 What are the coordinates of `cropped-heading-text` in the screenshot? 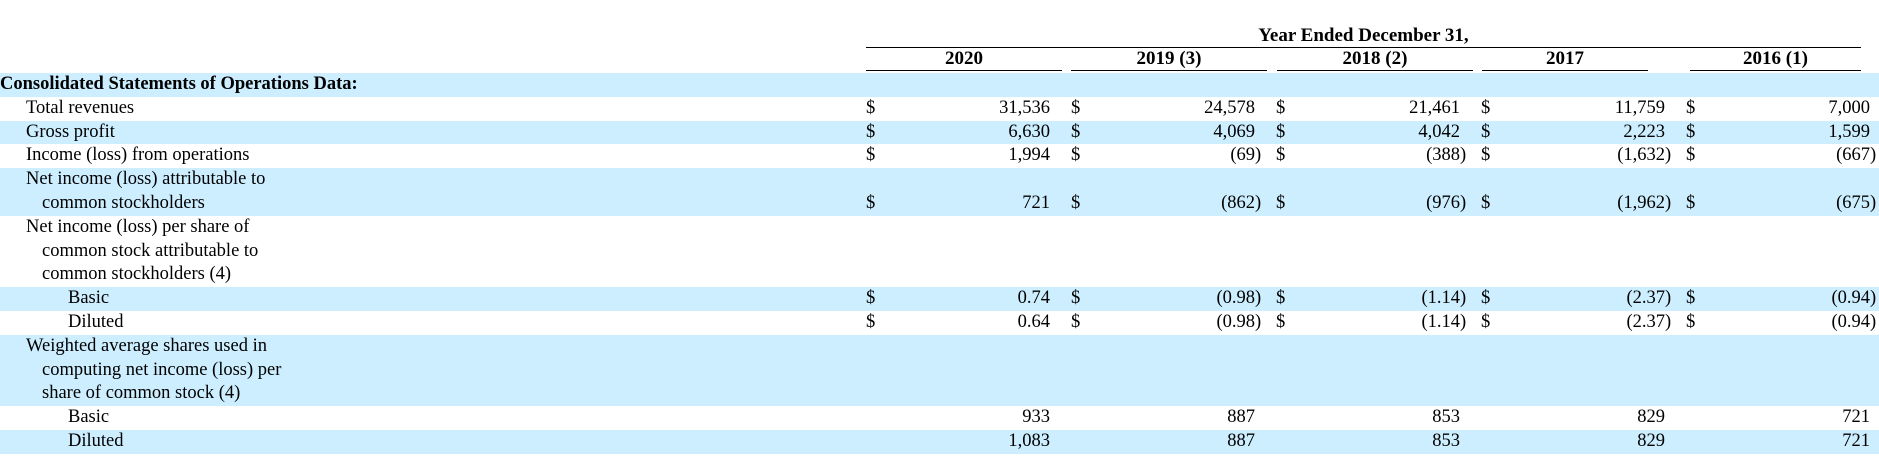 It's located at (350, 2).